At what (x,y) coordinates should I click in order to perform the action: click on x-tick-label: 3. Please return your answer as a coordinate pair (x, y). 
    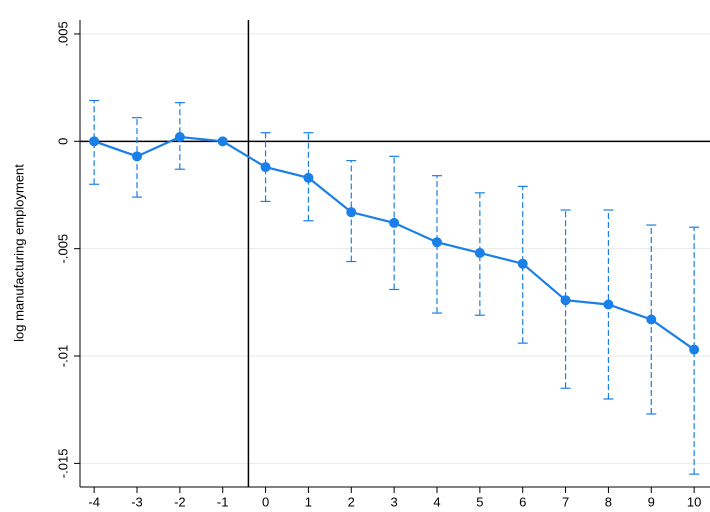
    Looking at the image, I should click on (394, 501).